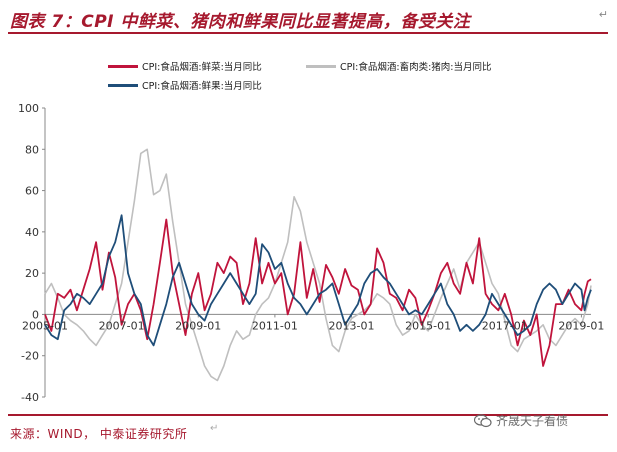 Image resolution: width=617 pixels, height=452 pixels. What do you see at coordinates (32, 191) in the screenshot?
I see `y-tick-label: 60` at bounding box center [32, 191].